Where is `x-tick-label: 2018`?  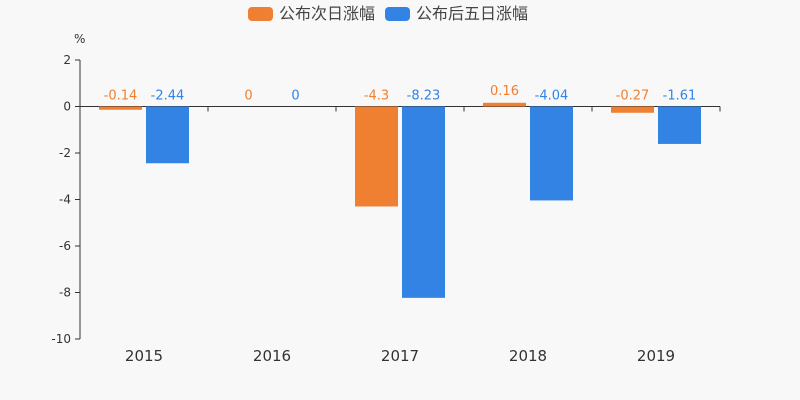
x-tick-label: 2018 is located at coordinates (528, 356).